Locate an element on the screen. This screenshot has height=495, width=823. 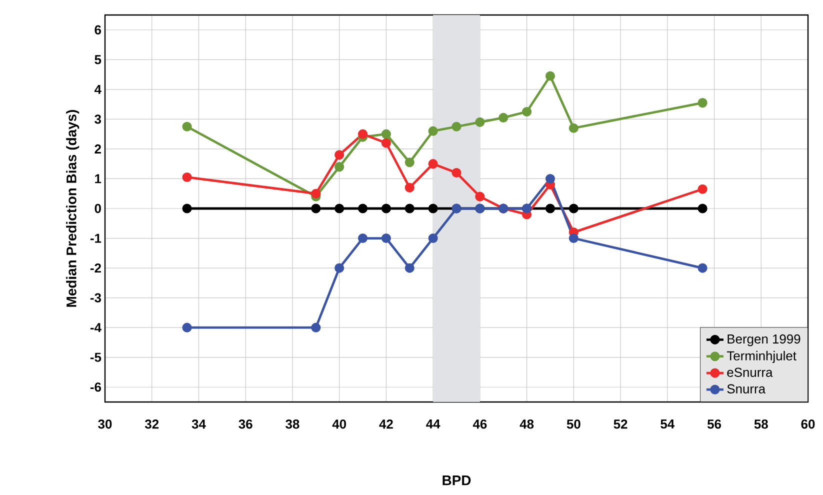
x-tick-label: 48 is located at coordinates (527, 424).